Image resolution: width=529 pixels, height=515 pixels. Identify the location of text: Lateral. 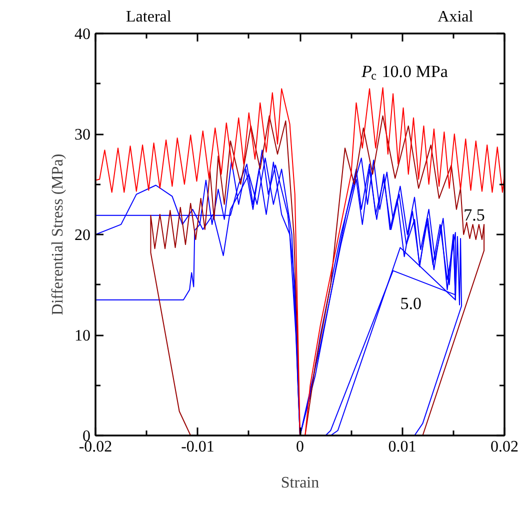
(149, 17).